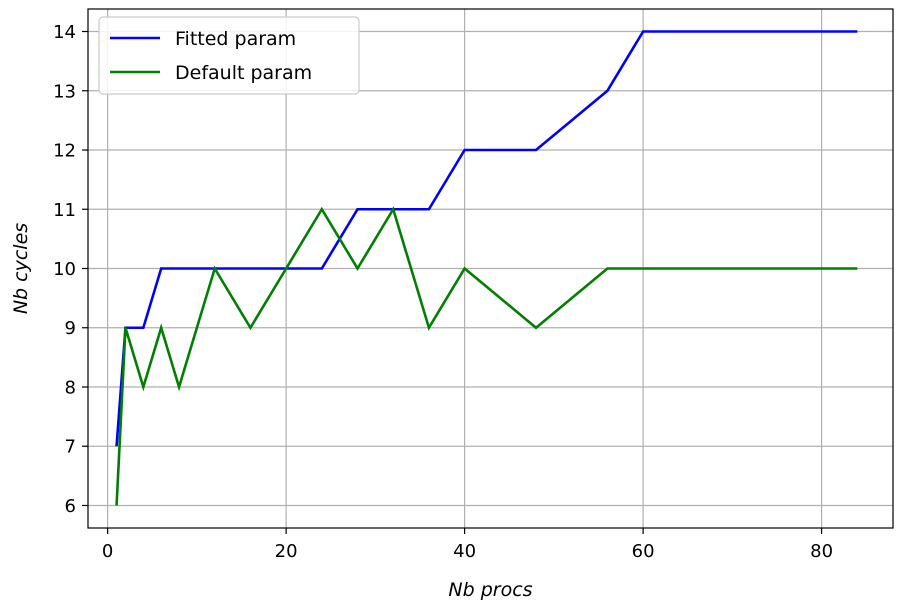  What do you see at coordinates (70, 447) in the screenshot?
I see `y-tick-label-7: 7` at bounding box center [70, 447].